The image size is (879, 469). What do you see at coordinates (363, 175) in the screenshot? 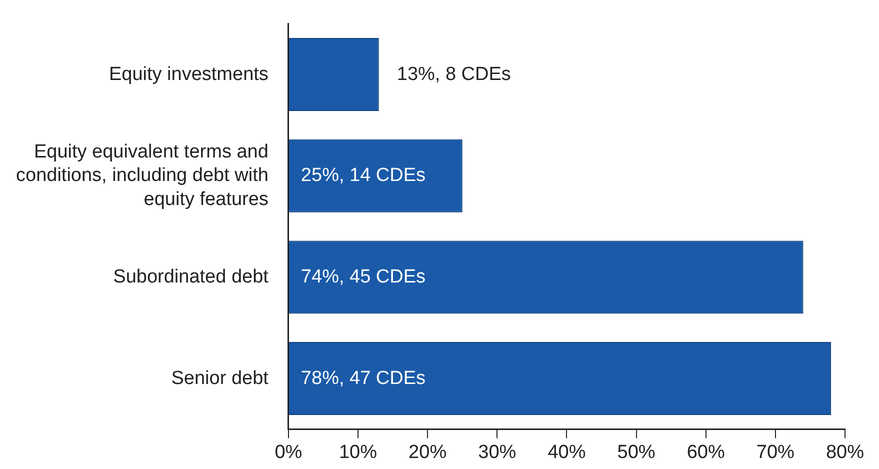
I see `data-label: 25%, 14 CDEs` at bounding box center [363, 175].